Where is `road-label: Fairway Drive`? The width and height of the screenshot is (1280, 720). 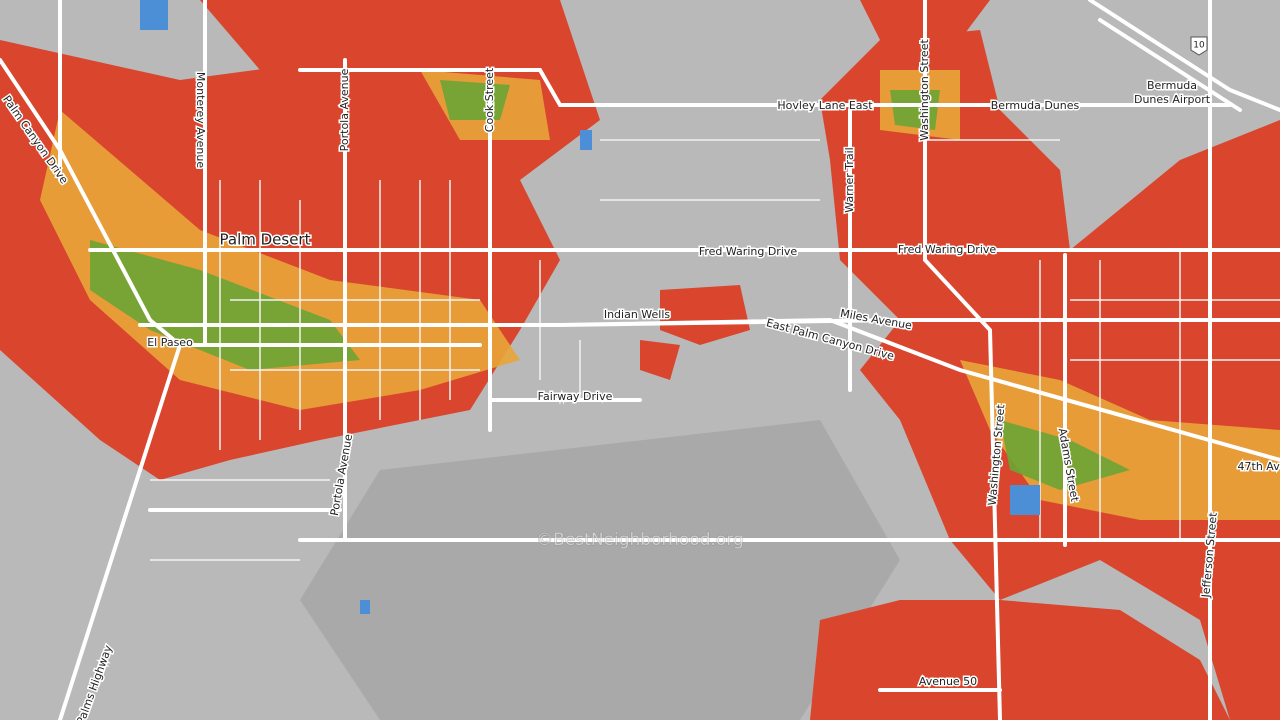 road-label: Fairway Drive is located at coordinates (575, 396).